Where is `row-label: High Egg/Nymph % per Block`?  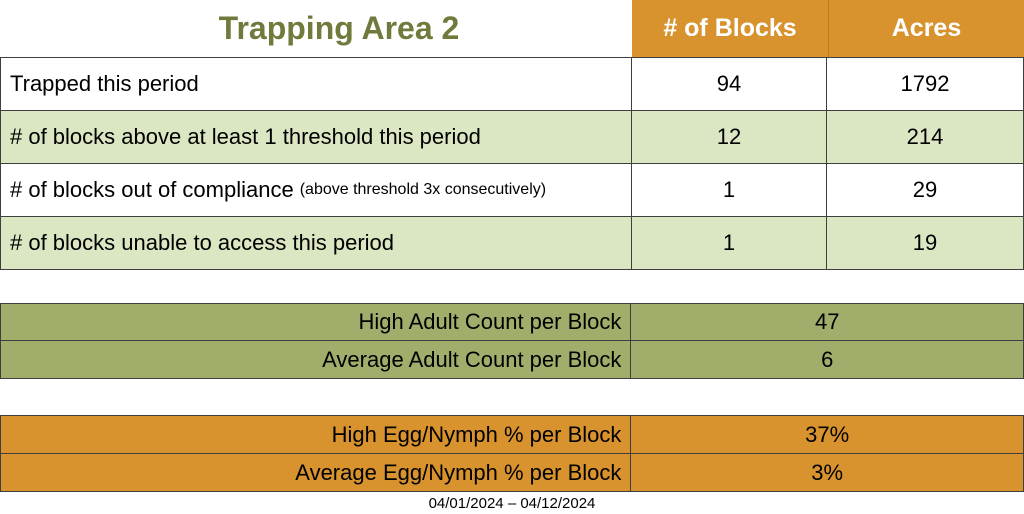 row-label: High Egg/Nymph % per Block is located at coordinates (316, 434).